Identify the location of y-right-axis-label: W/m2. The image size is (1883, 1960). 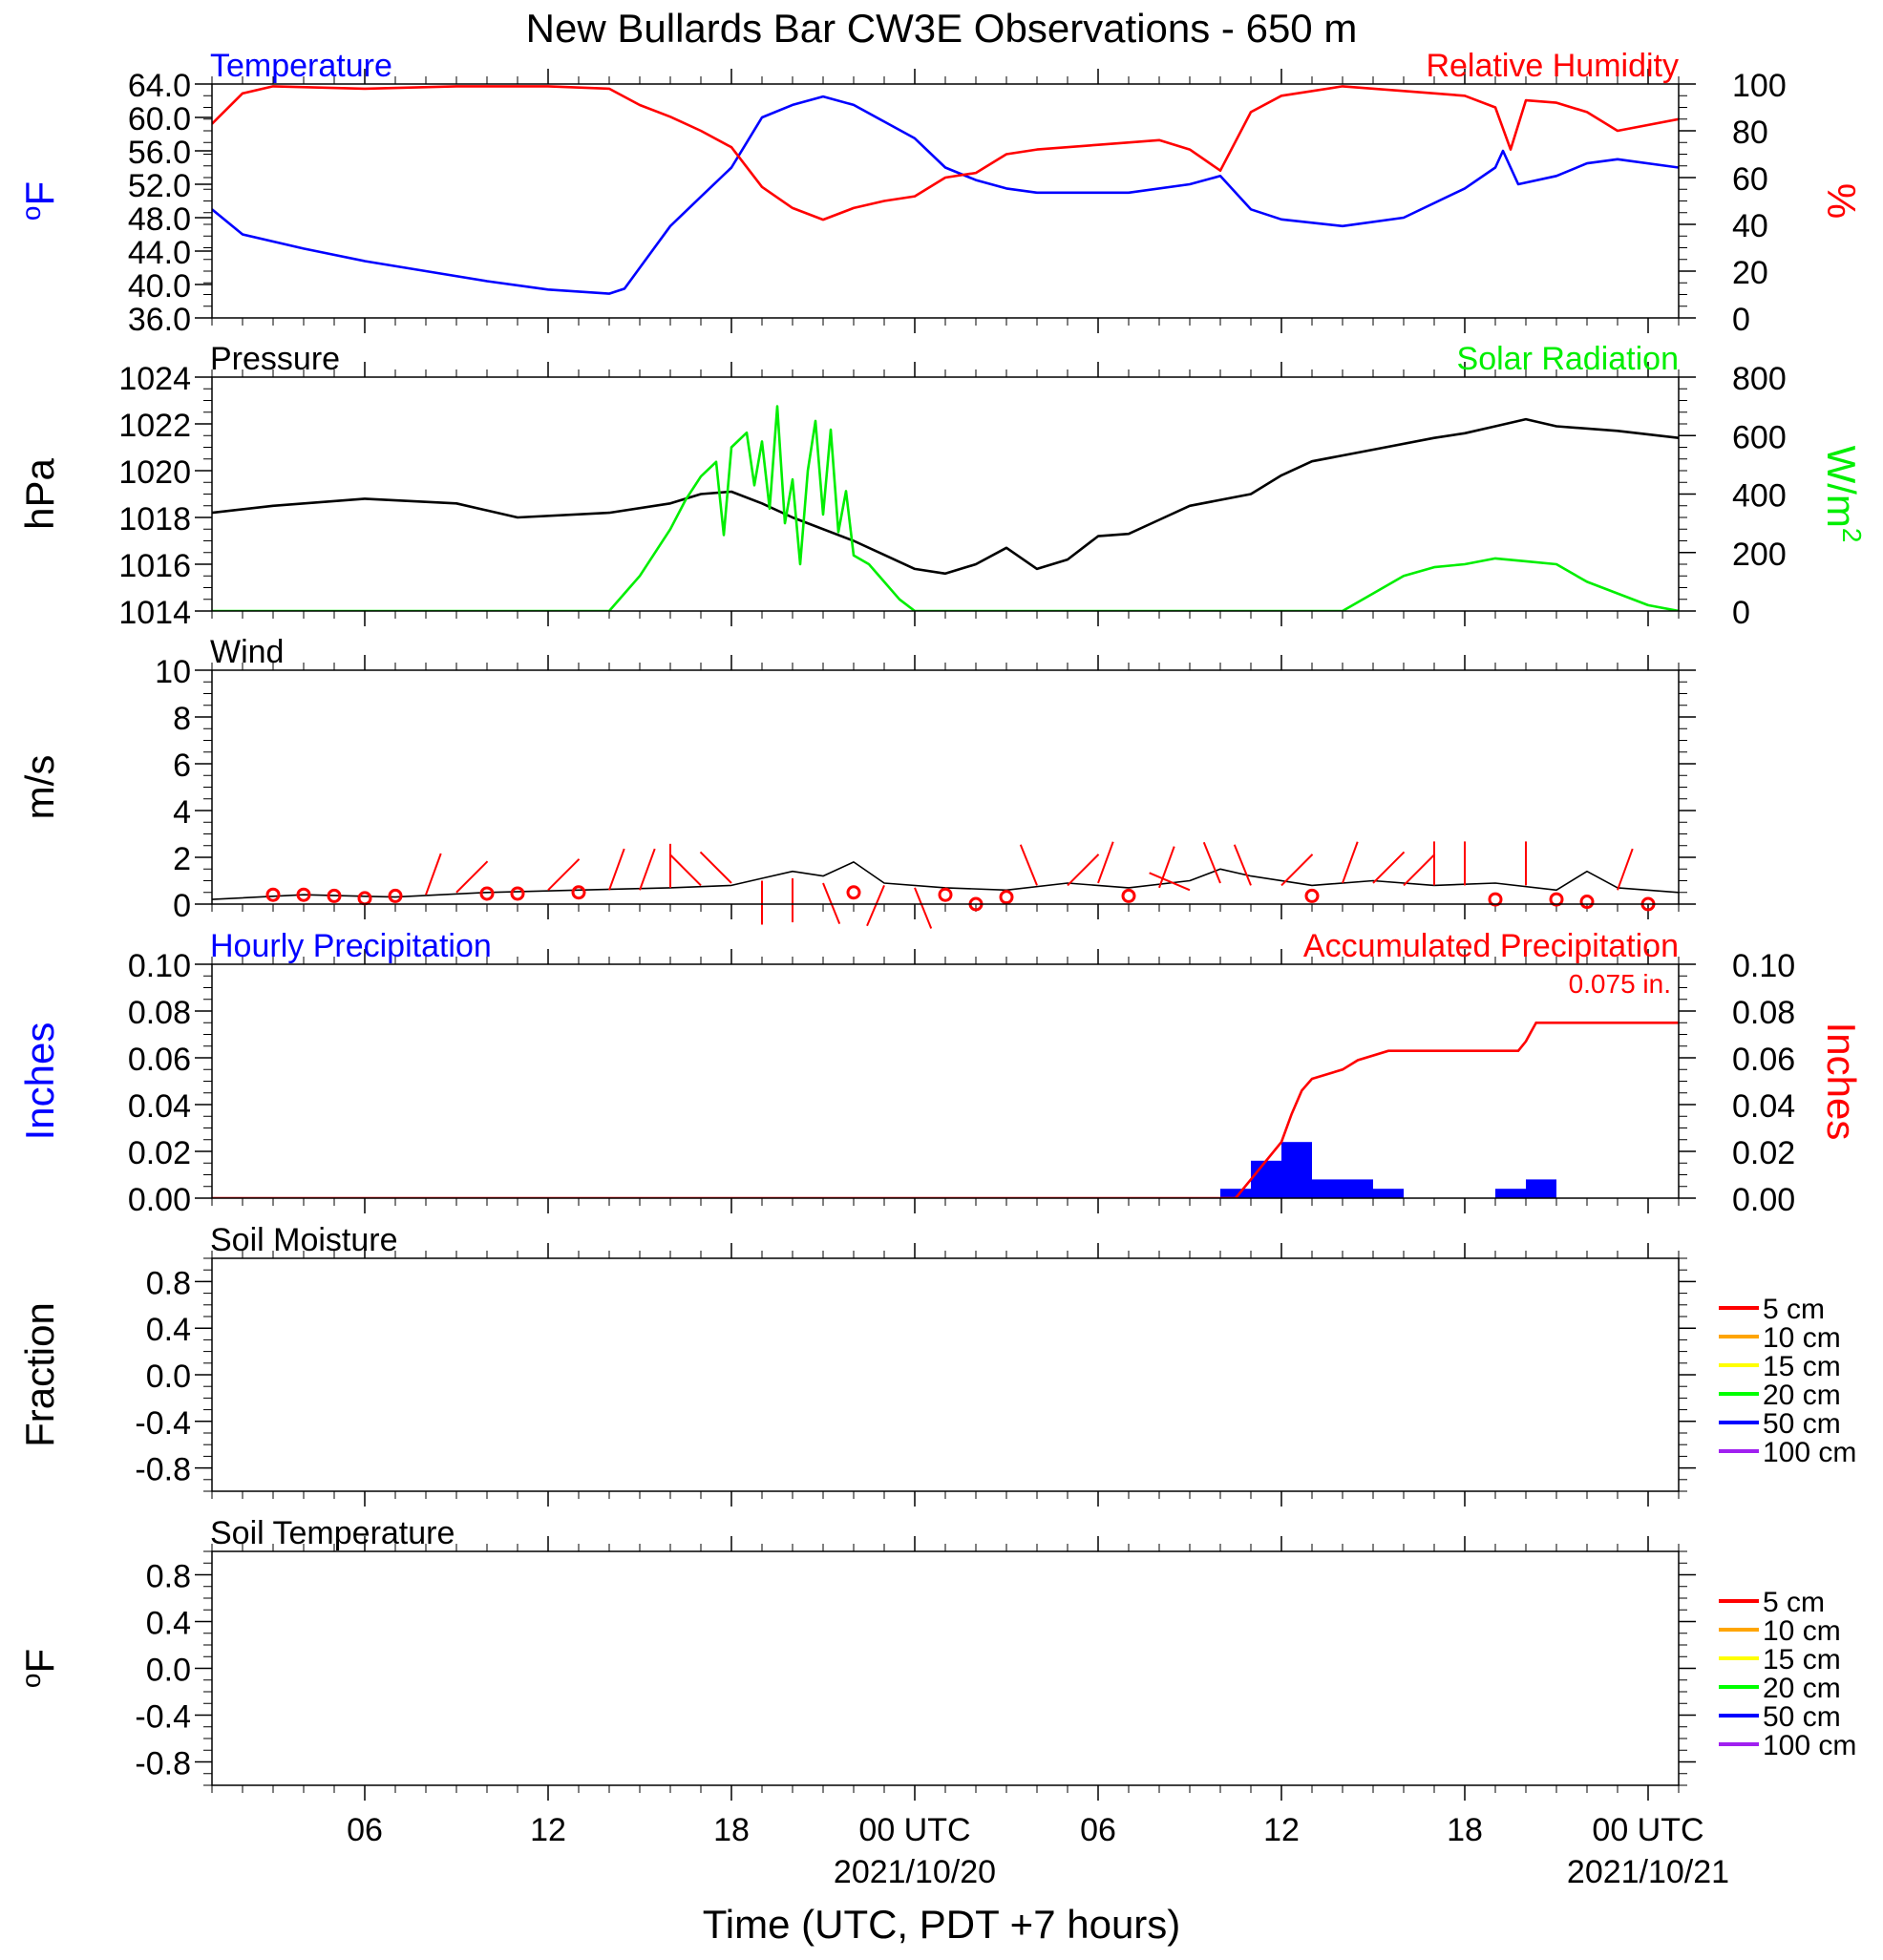
(1843, 494).